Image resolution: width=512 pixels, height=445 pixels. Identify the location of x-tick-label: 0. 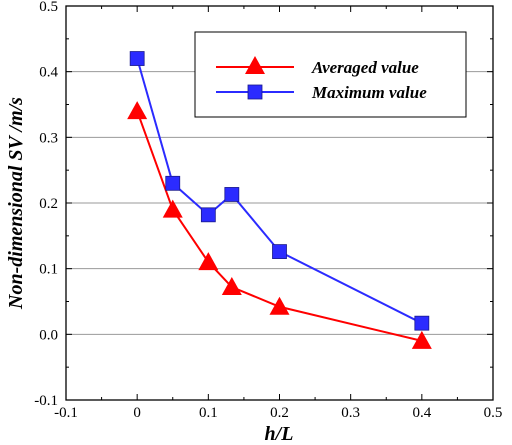
(137, 413).